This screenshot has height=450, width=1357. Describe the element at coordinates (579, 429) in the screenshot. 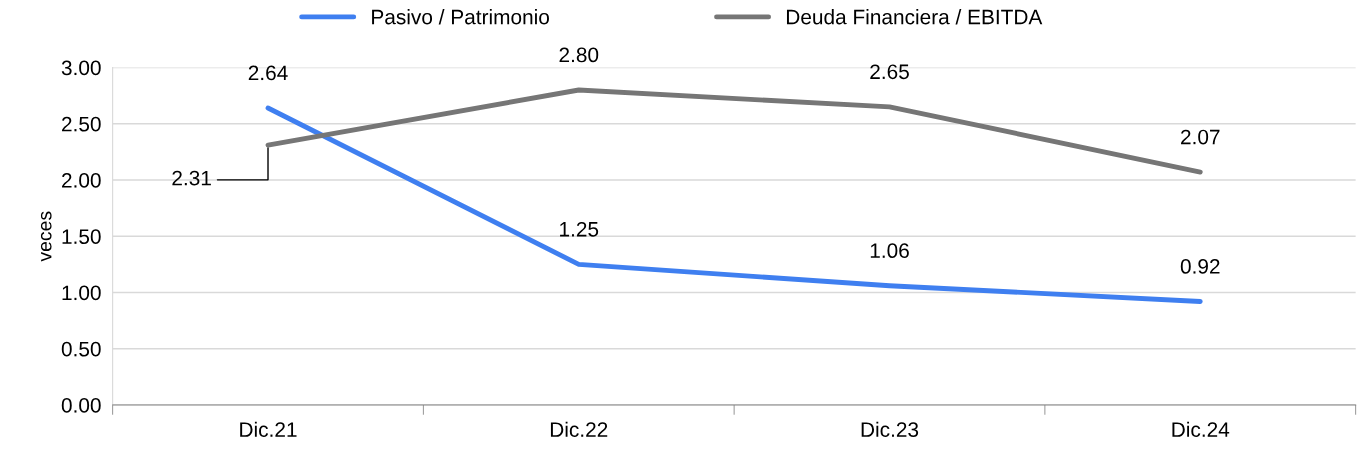

I see `x-tick-label: Dic.22` at that location.